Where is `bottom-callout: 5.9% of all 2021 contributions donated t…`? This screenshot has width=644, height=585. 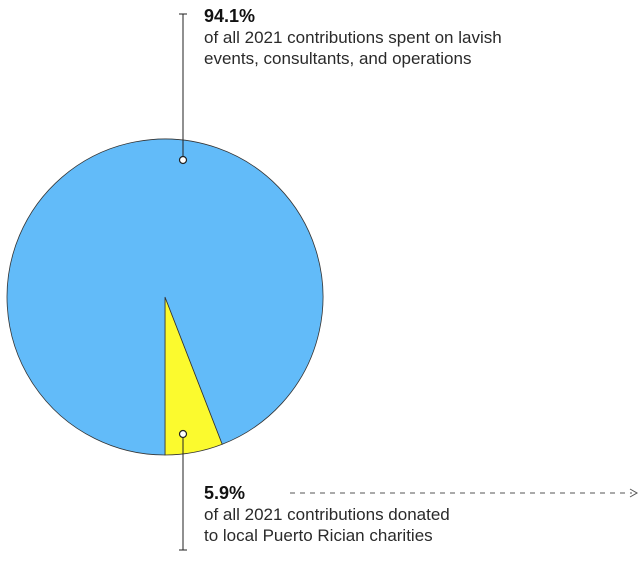 bottom-callout: 5.9% of all 2021 contributions donated t… is located at coordinates (334, 514).